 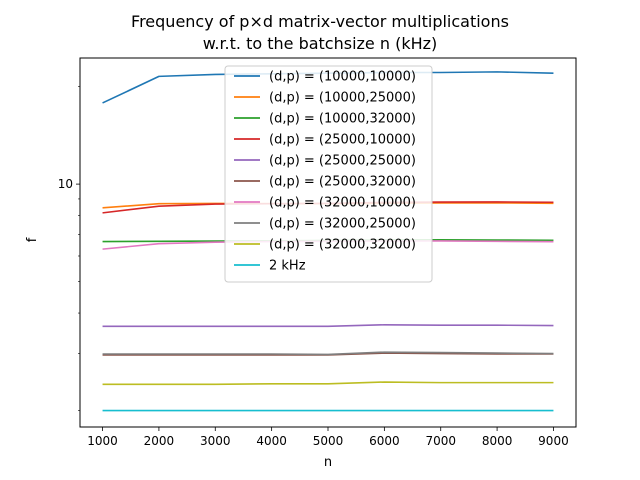 I want to click on y-axis-ticks: 10, so click(x=69, y=248).